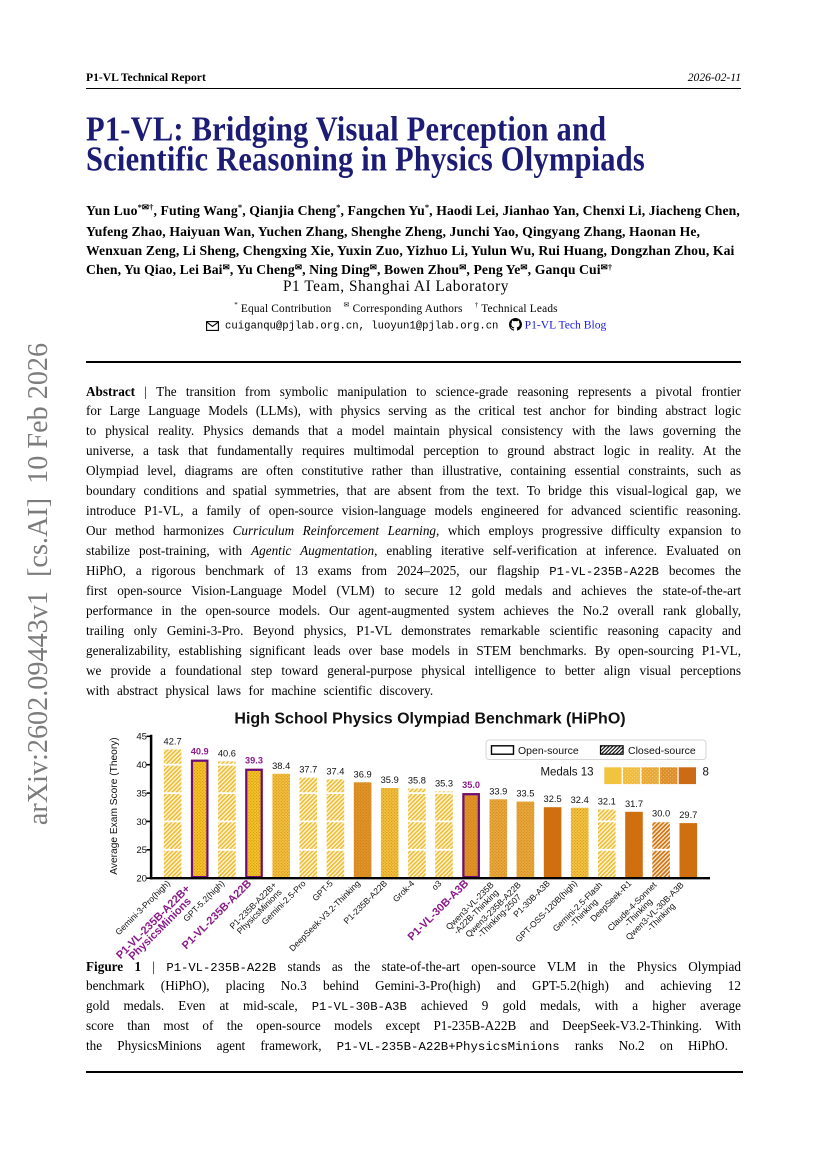 Image resolution: width=827 pixels, height=1170 pixels. Describe the element at coordinates (404, 891) in the screenshot. I see `svg-text: Grok-4` at that location.